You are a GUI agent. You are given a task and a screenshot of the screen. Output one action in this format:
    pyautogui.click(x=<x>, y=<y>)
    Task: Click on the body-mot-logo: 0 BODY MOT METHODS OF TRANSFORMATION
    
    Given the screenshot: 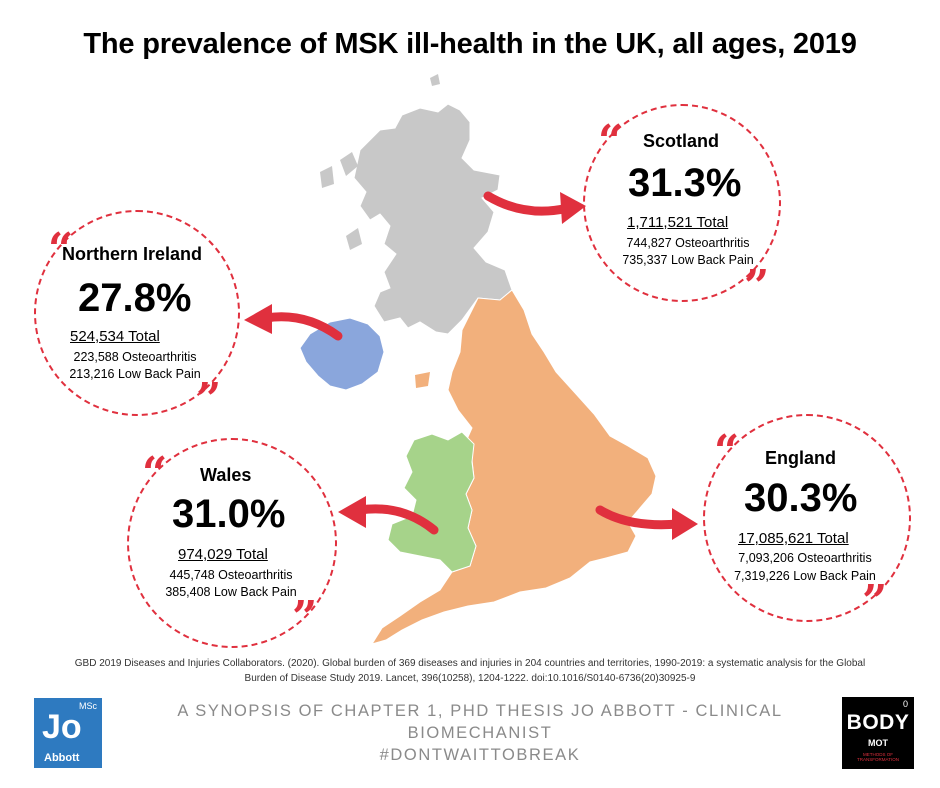 What is the action you would take?
    pyautogui.click(x=878, y=733)
    